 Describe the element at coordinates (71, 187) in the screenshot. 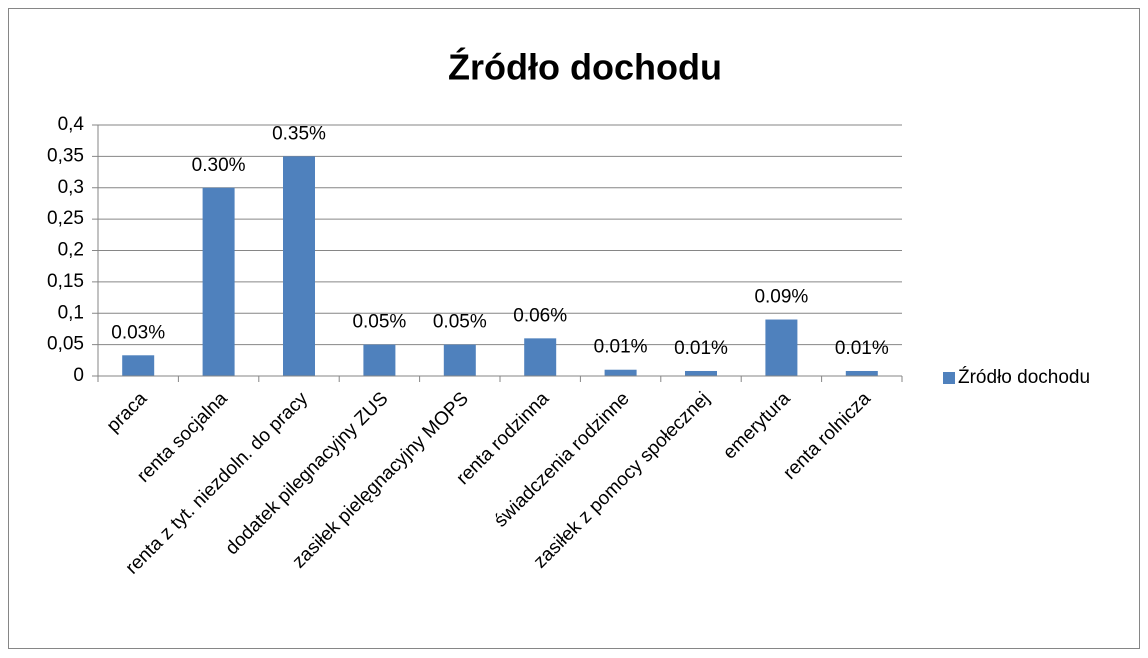

I see `y-tick-label: 0,3` at that location.